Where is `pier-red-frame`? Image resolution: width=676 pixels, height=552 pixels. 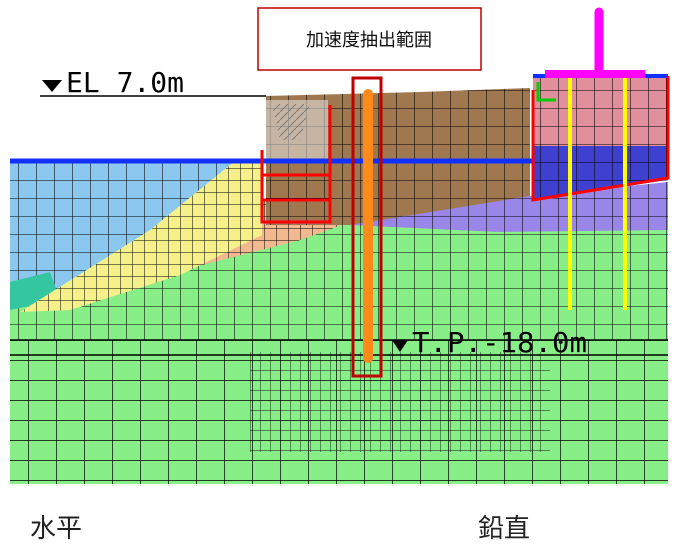
pier-red-frame is located at coordinates (600, 139).